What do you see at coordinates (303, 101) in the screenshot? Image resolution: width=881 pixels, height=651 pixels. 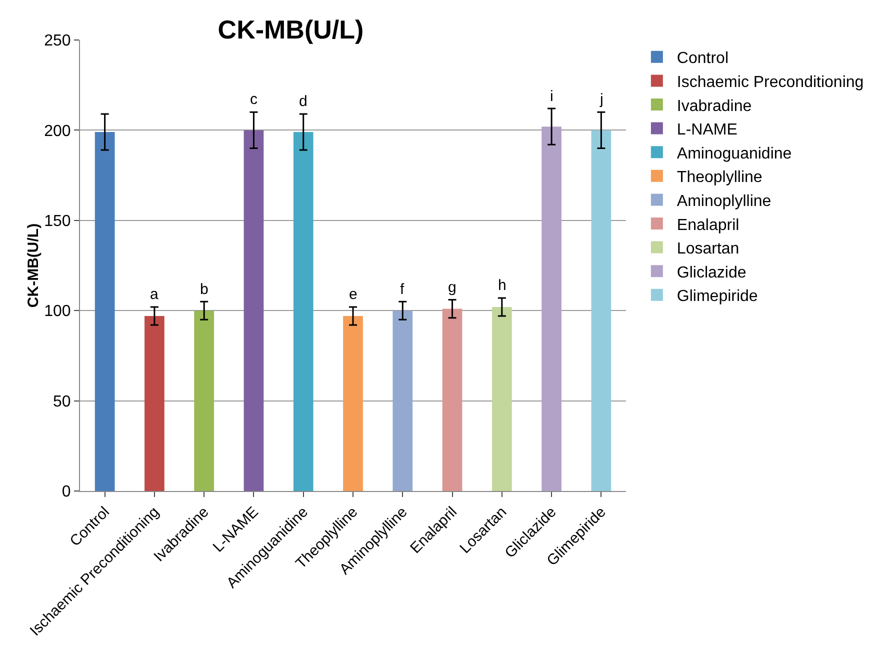 I see `annotation: d` at bounding box center [303, 101].